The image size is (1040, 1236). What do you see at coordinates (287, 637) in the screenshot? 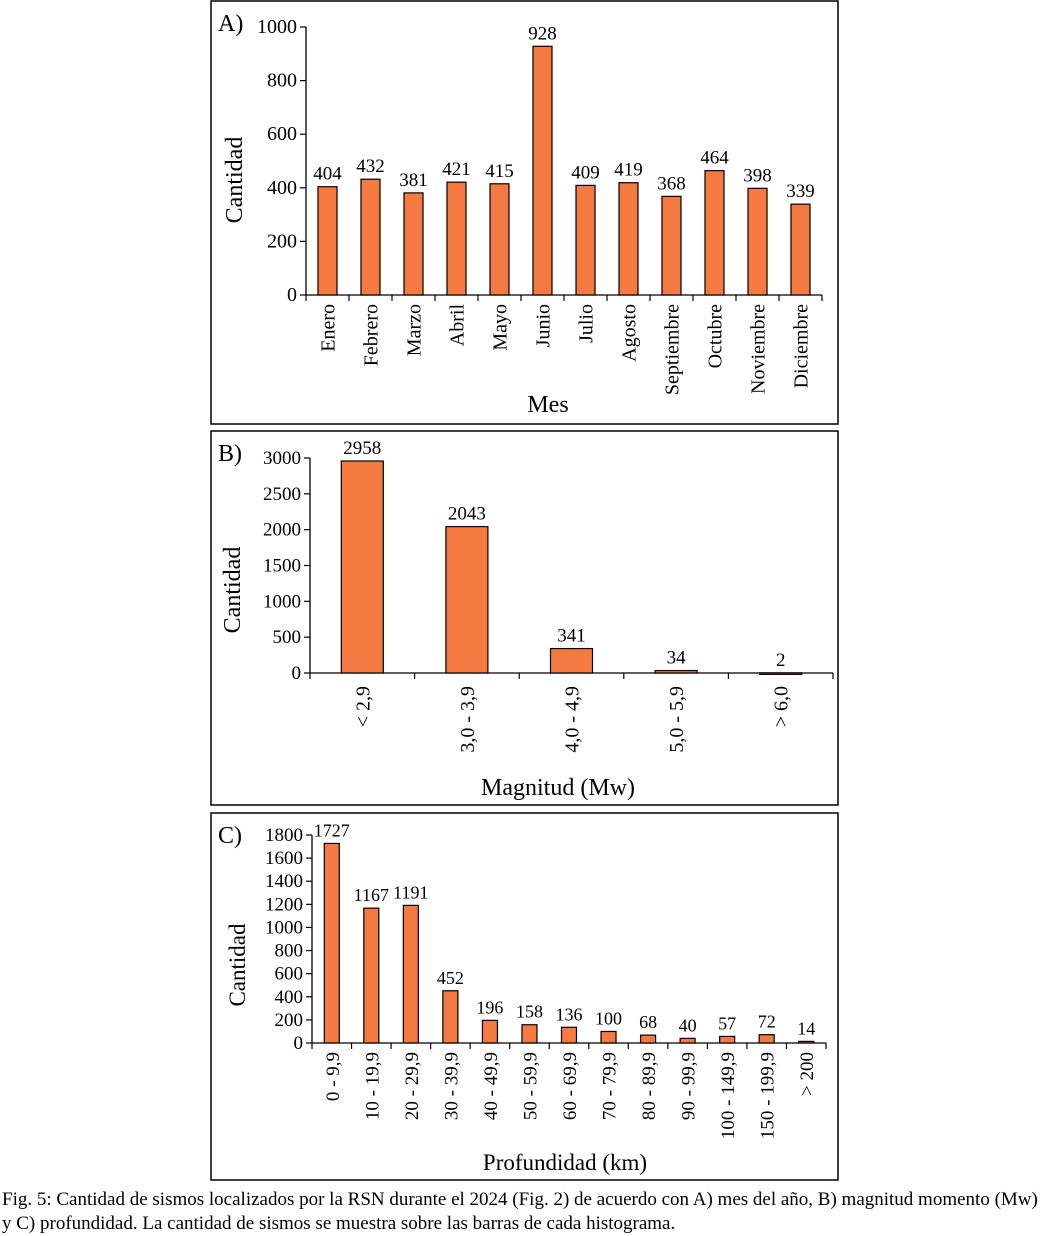
I see `panel-b-y-tick-label: 500` at bounding box center [287, 637].